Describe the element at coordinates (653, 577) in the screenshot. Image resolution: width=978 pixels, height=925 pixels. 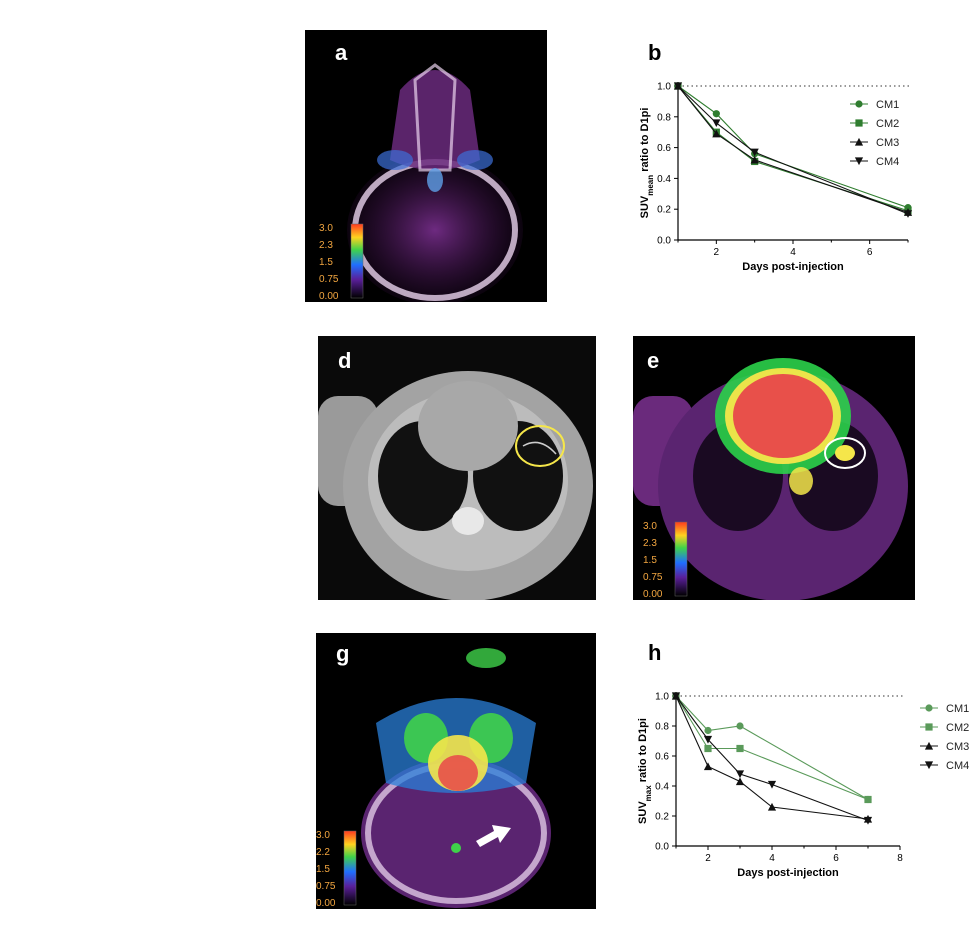
I see `colorbar-e-label-3: 0.75` at that location.